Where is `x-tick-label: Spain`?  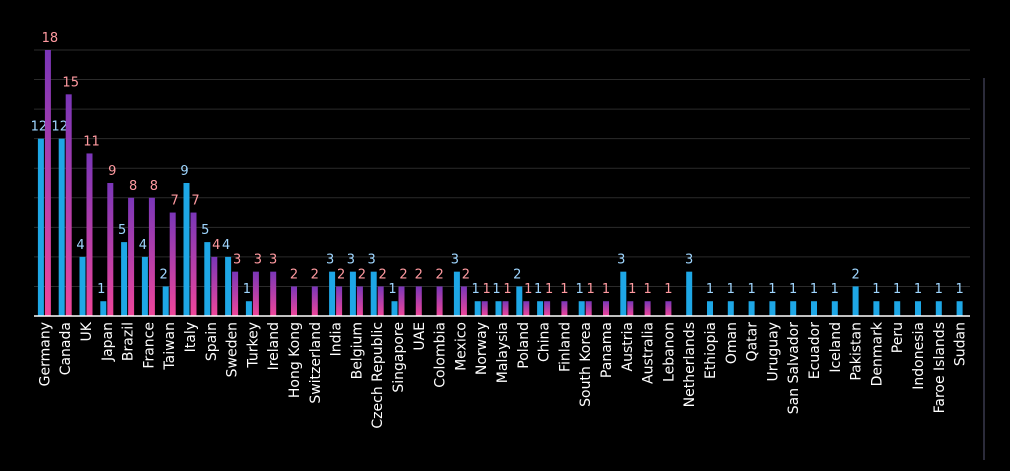
x-tick-label: Spain is located at coordinates (212, 341).